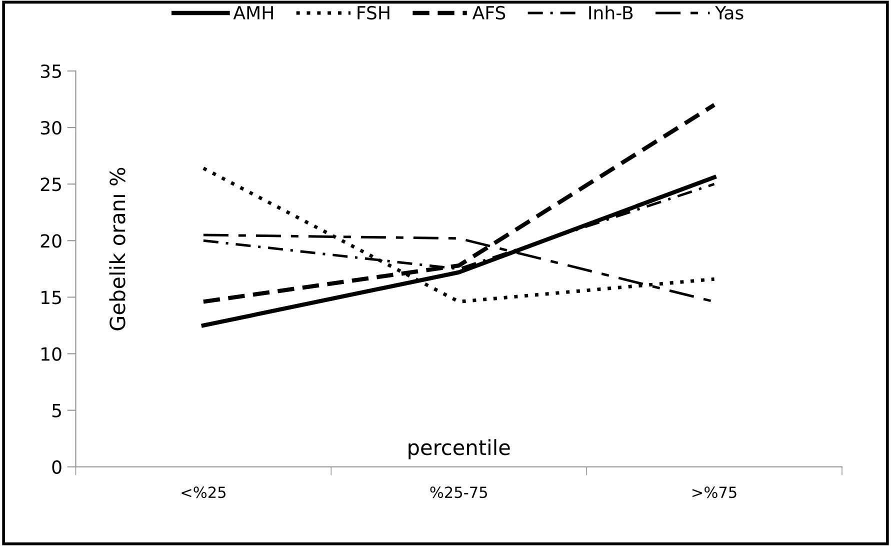  Describe the element at coordinates (51, 127) in the screenshot. I see `y-tick-label: 30` at that location.